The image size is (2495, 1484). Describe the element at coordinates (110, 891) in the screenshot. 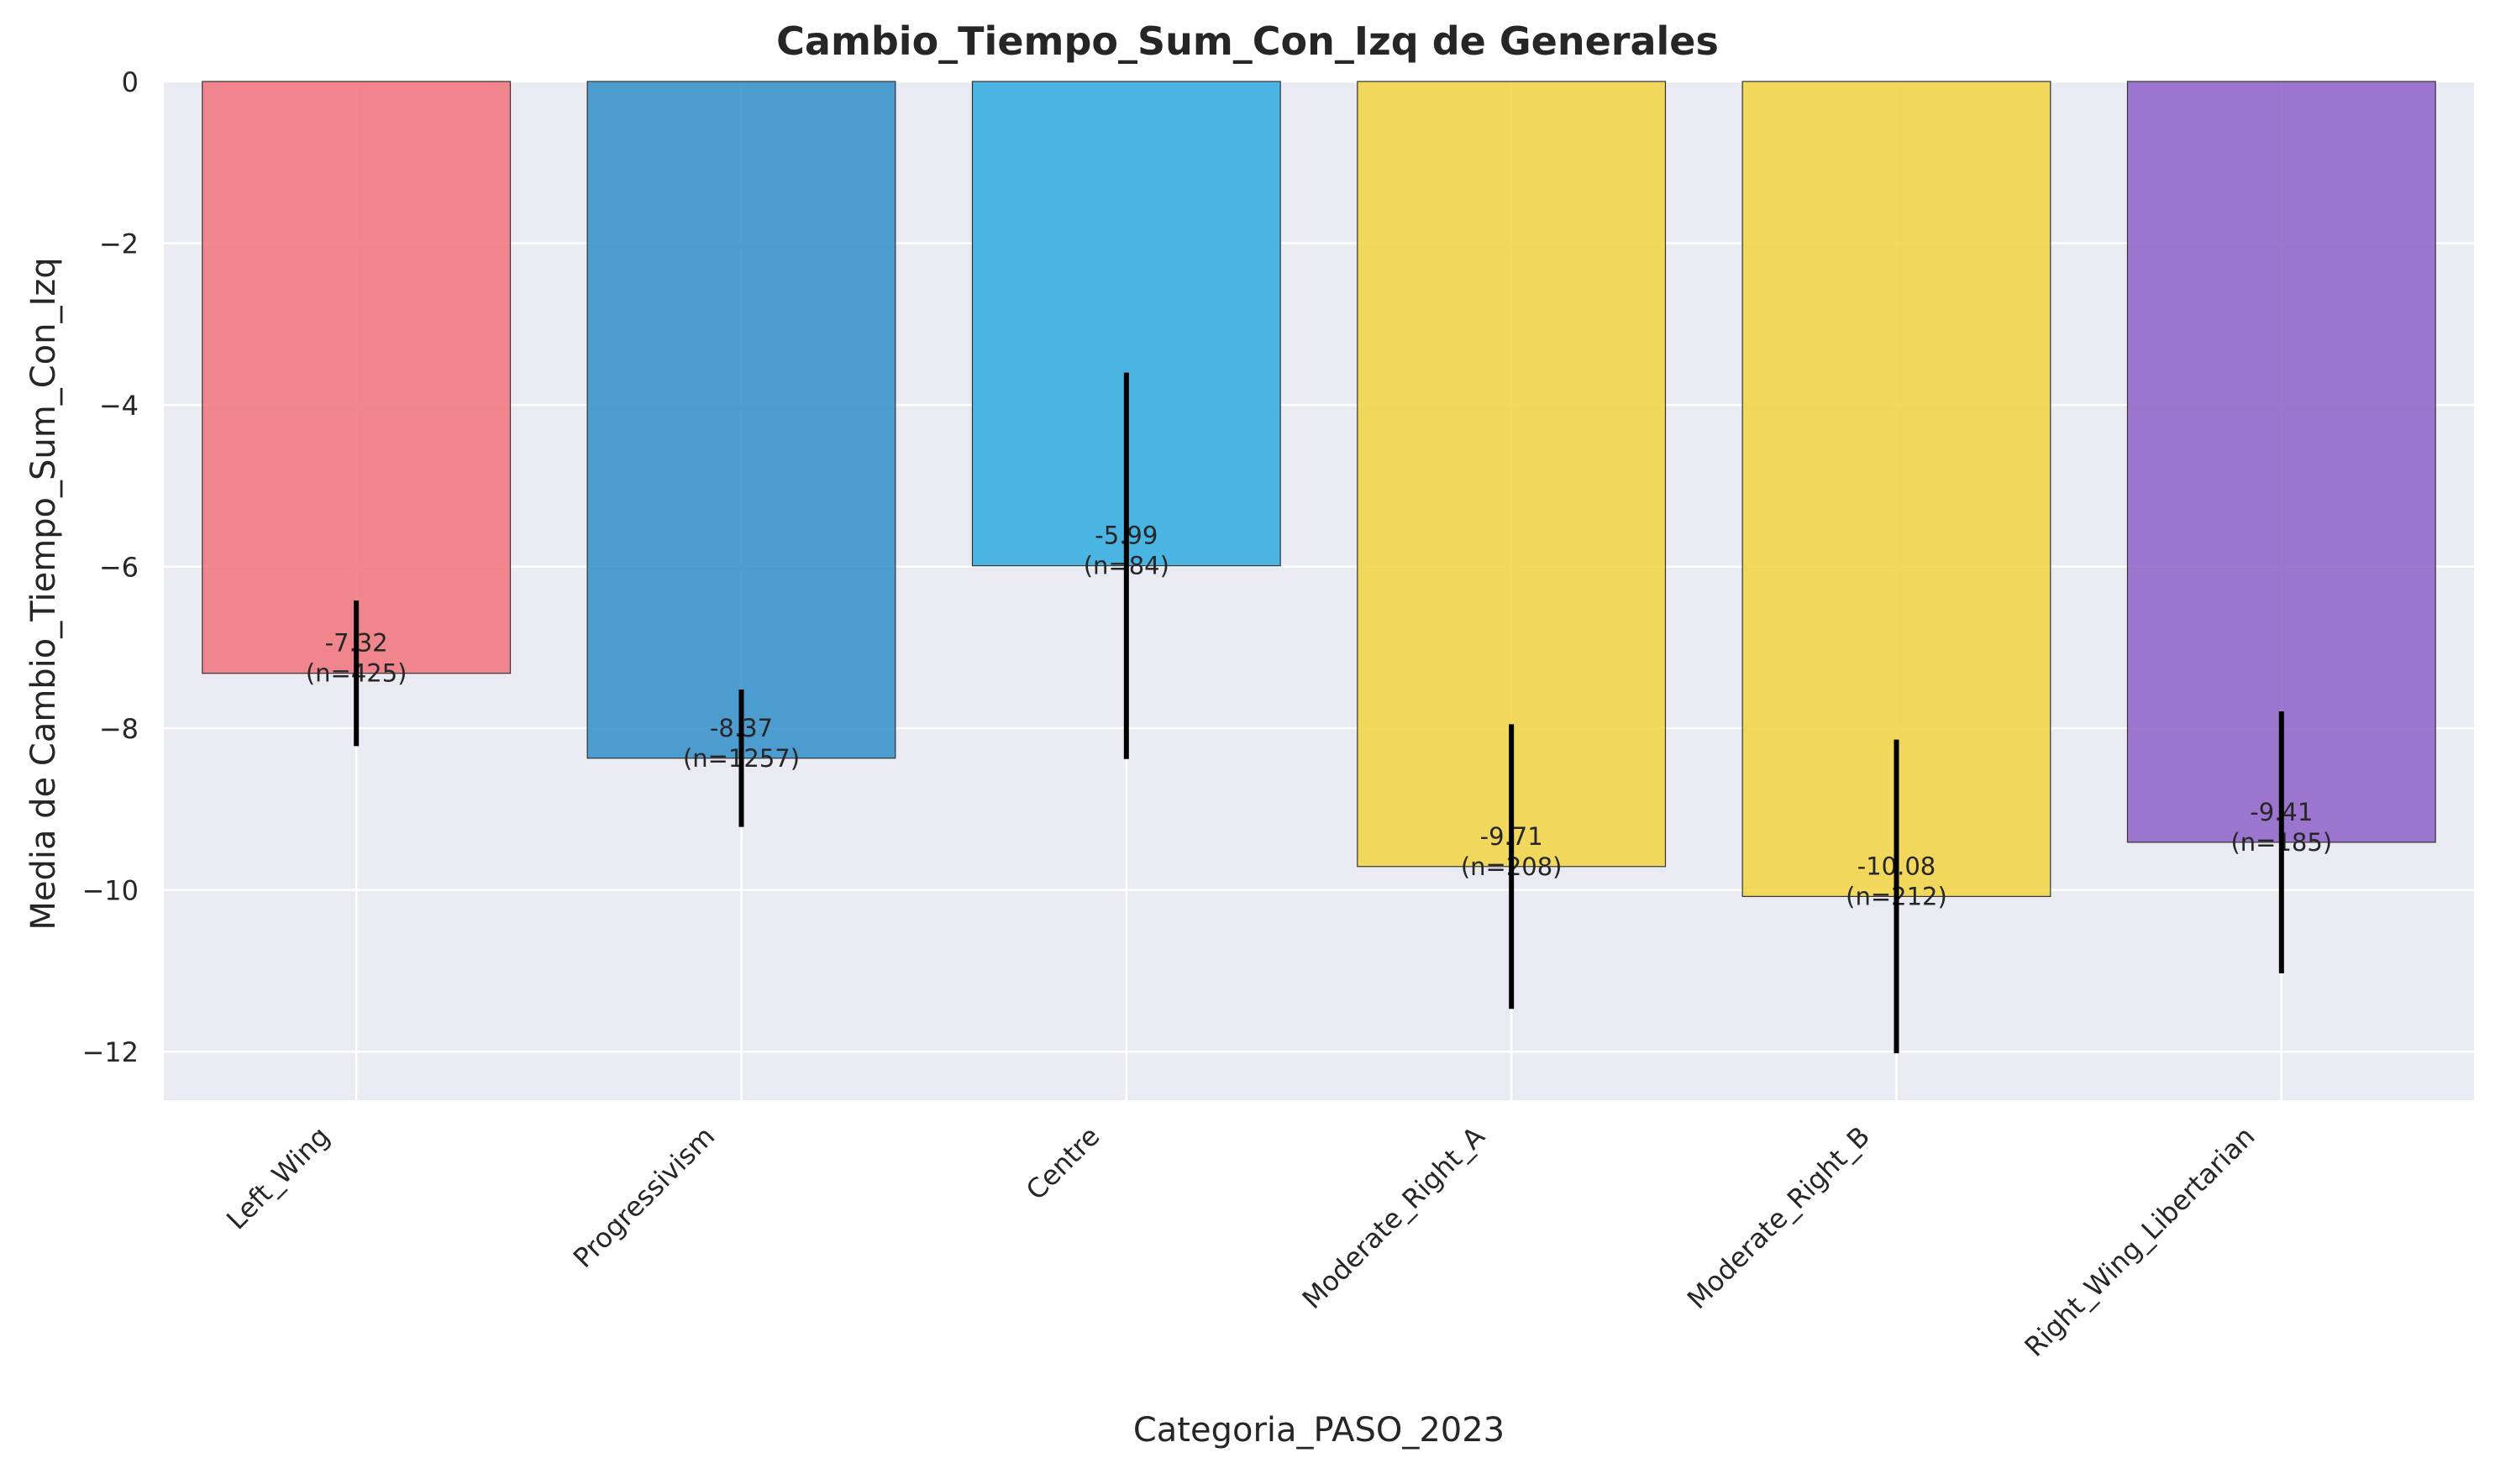

I see `y-tick-label: −10` at that location.